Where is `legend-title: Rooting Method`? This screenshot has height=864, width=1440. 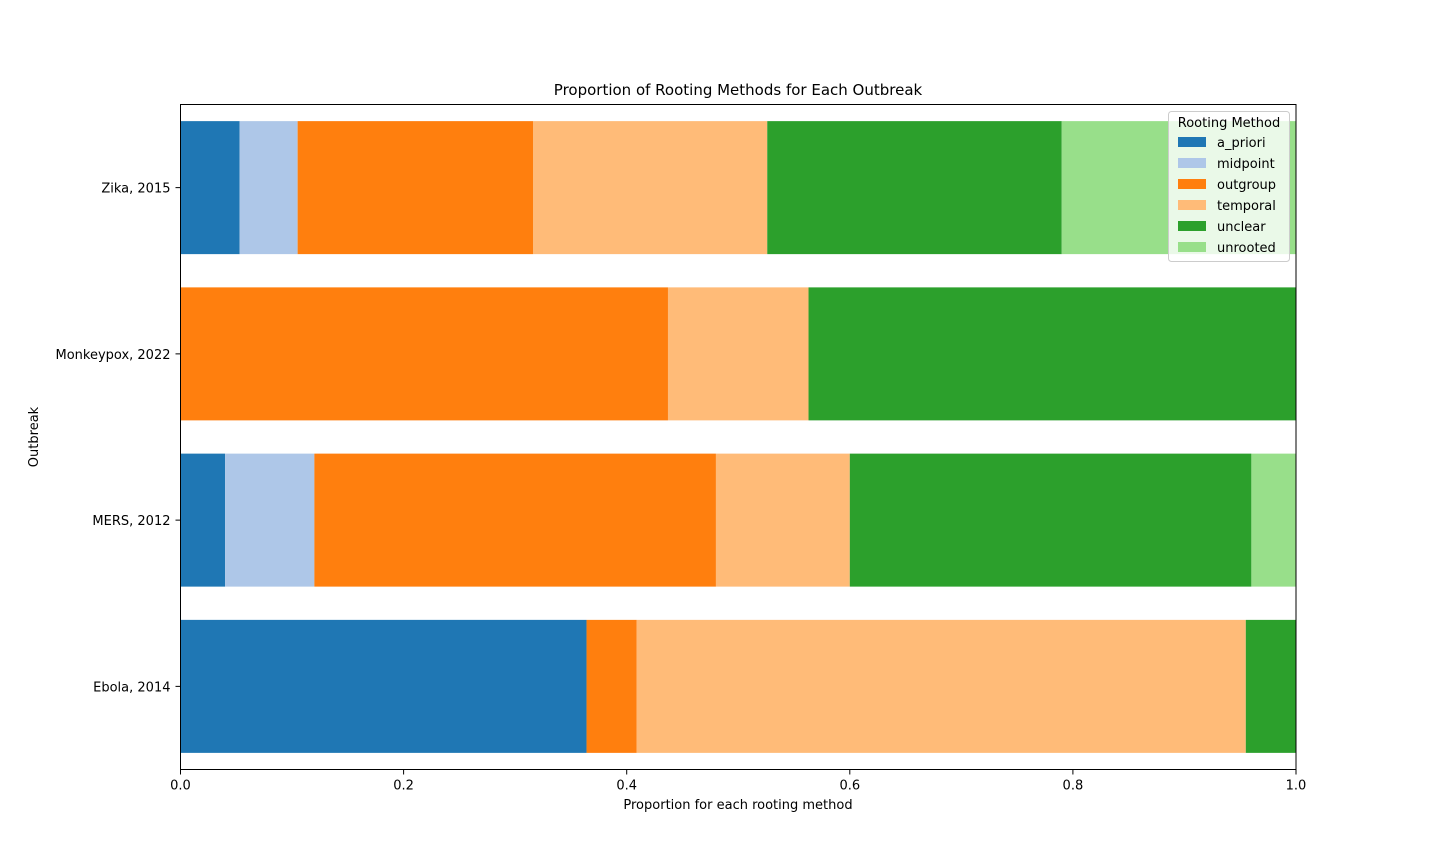
legend-title: Rooting Method is located at coordinates (1229, 123).